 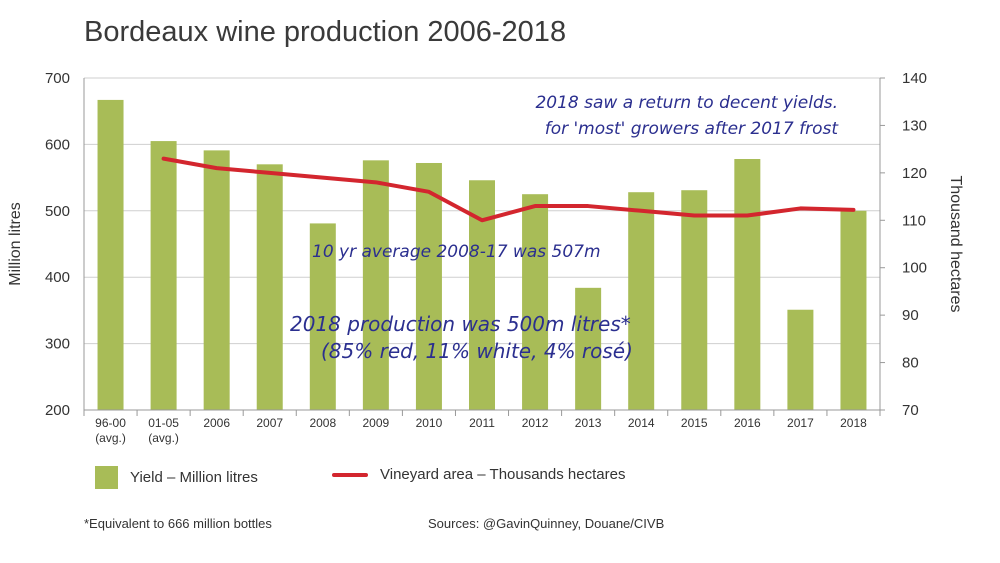 What do you see at coordinates (588, 423) in the screenshot?
I see `x-tick-2013: 2013` at bounding box center [588, 423].